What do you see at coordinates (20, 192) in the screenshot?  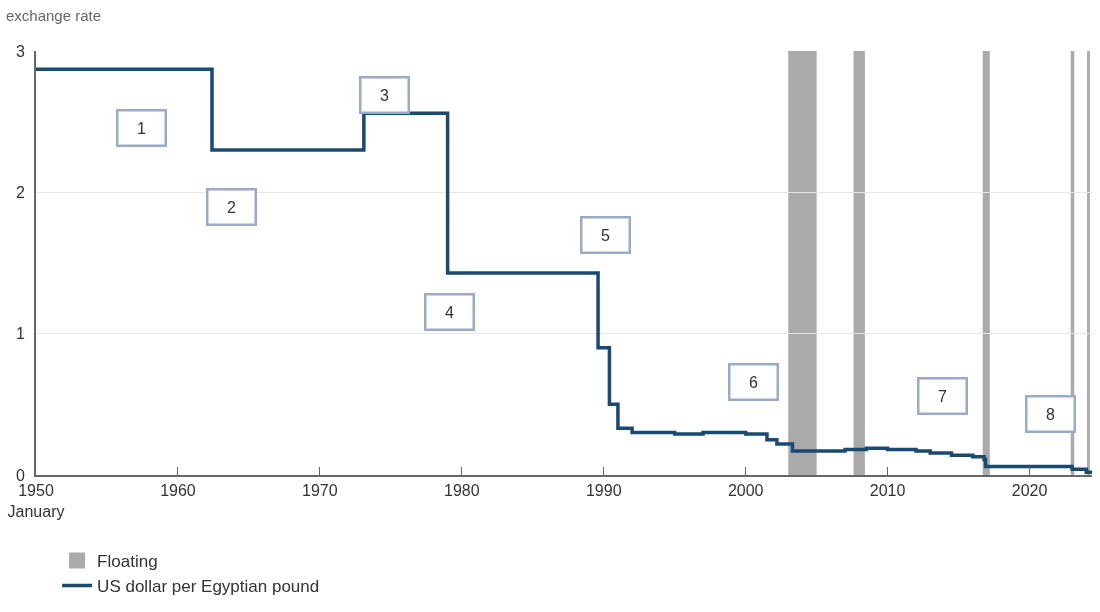 I see `y-tick-label: 2` at bounding box center [20, 192].